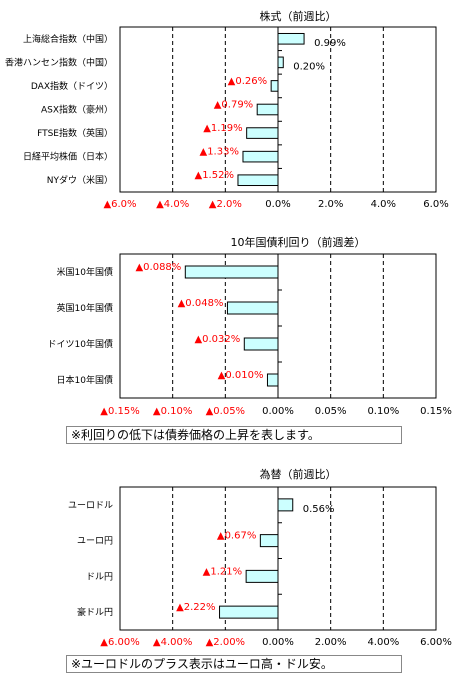 This screenshot has width=461, height=685. What do you see at coordinates (278, 642) in the screenshot?
I see `fx-x-tick-label: 0.00%` at bounding box center [278, 642].